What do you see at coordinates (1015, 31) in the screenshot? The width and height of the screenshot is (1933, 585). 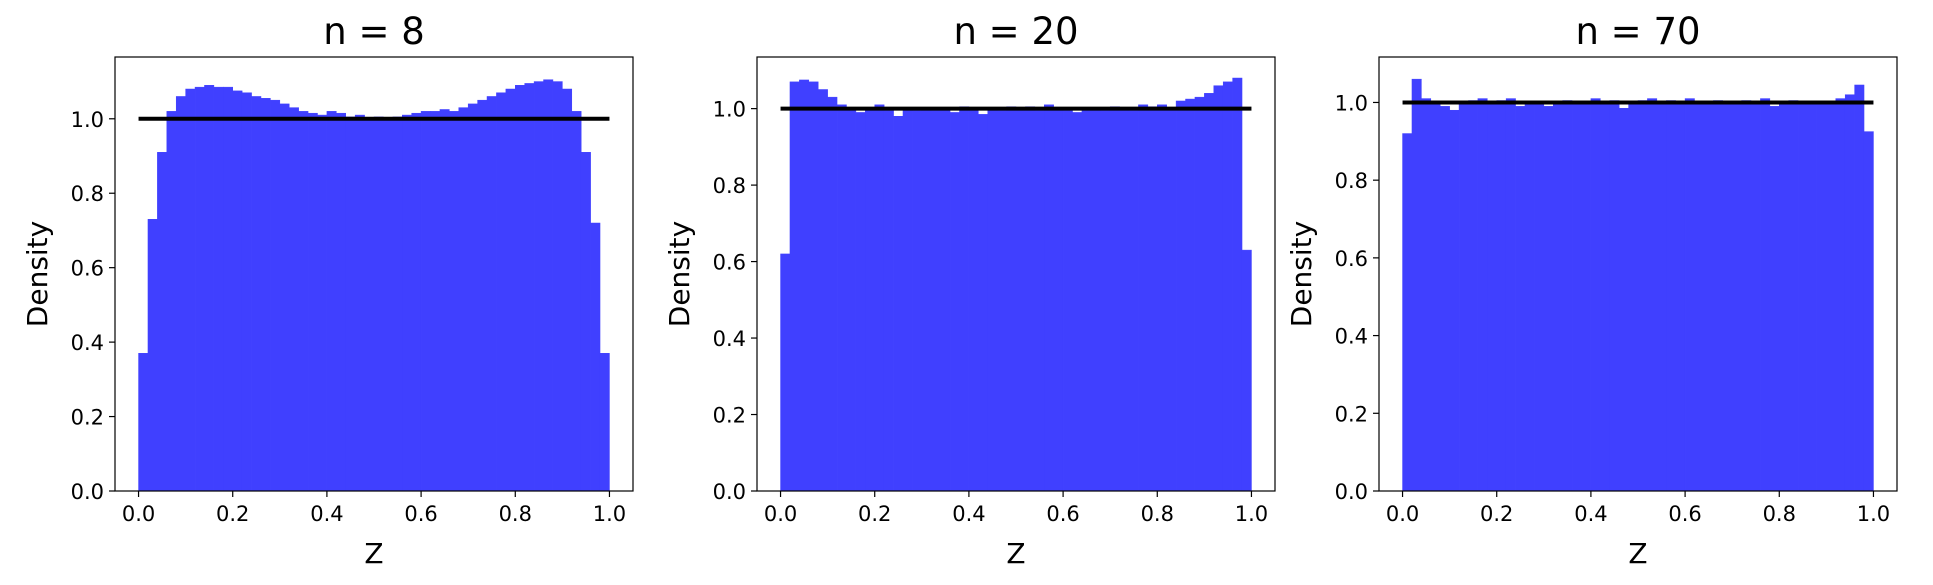 I see `chart-title: n = 20` at bounding box center [1015, 31].